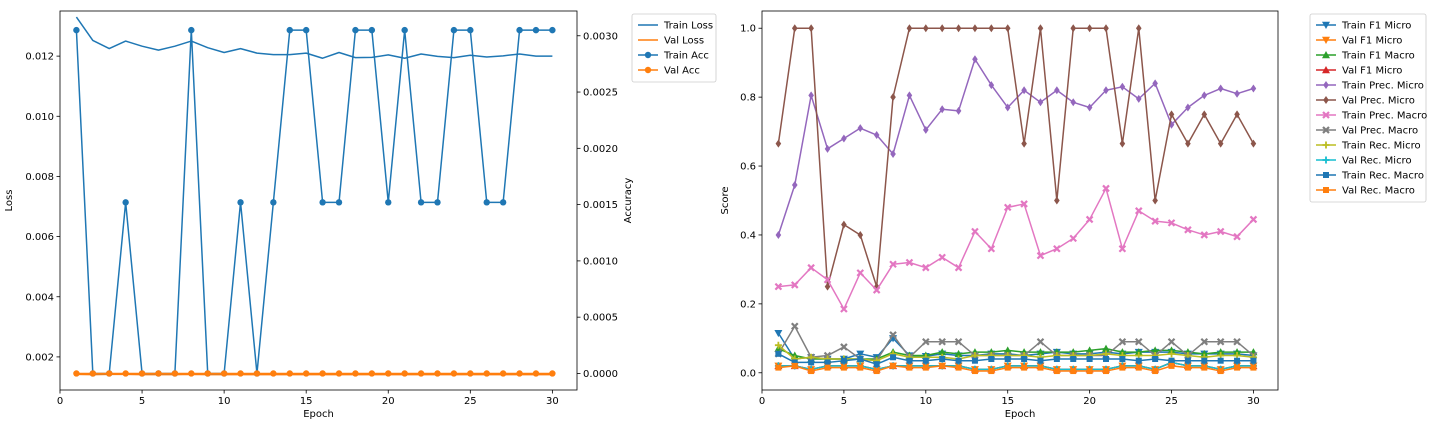 This screenshot has height=436, width=1440. What do you see at coordinates (748, 304) in the screenshot?
I see `y-tick-label: 0.2` at bounding box center [748, 304].